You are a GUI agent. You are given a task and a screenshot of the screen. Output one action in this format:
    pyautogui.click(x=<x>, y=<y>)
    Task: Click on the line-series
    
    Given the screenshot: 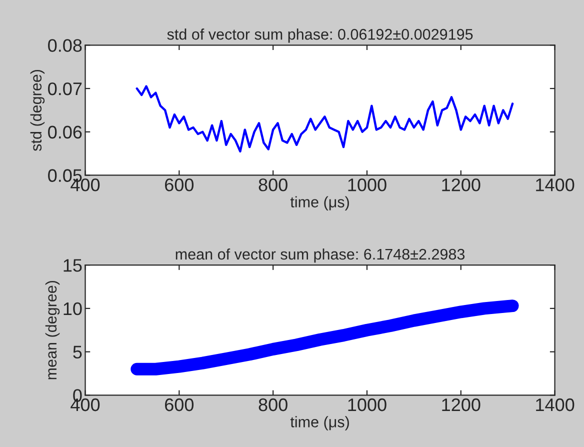 What is the action you would take?
    pyautogui.click(x=325, y=118)
    